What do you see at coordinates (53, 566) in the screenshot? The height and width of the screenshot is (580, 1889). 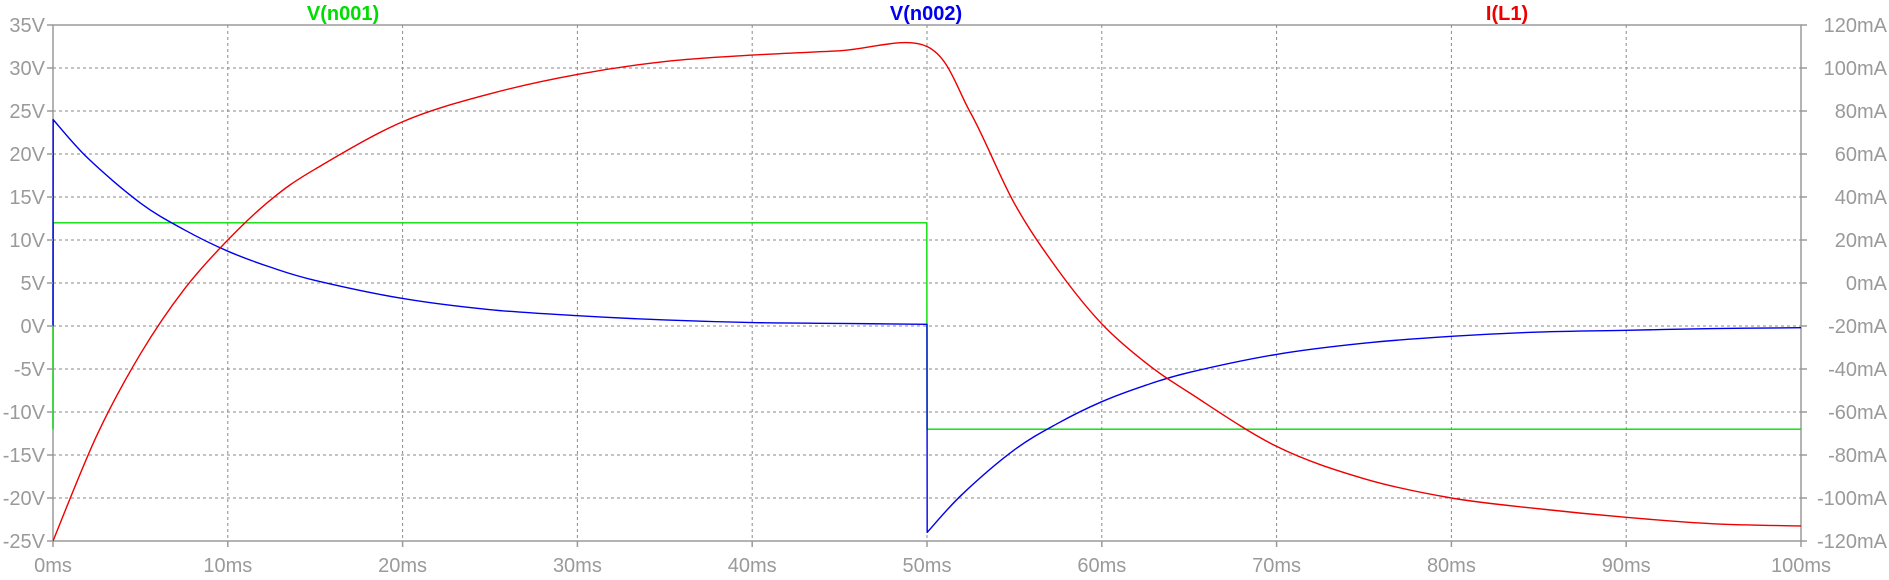 I see `x-tick-label: 0ms` at bounding box center [53, 566].